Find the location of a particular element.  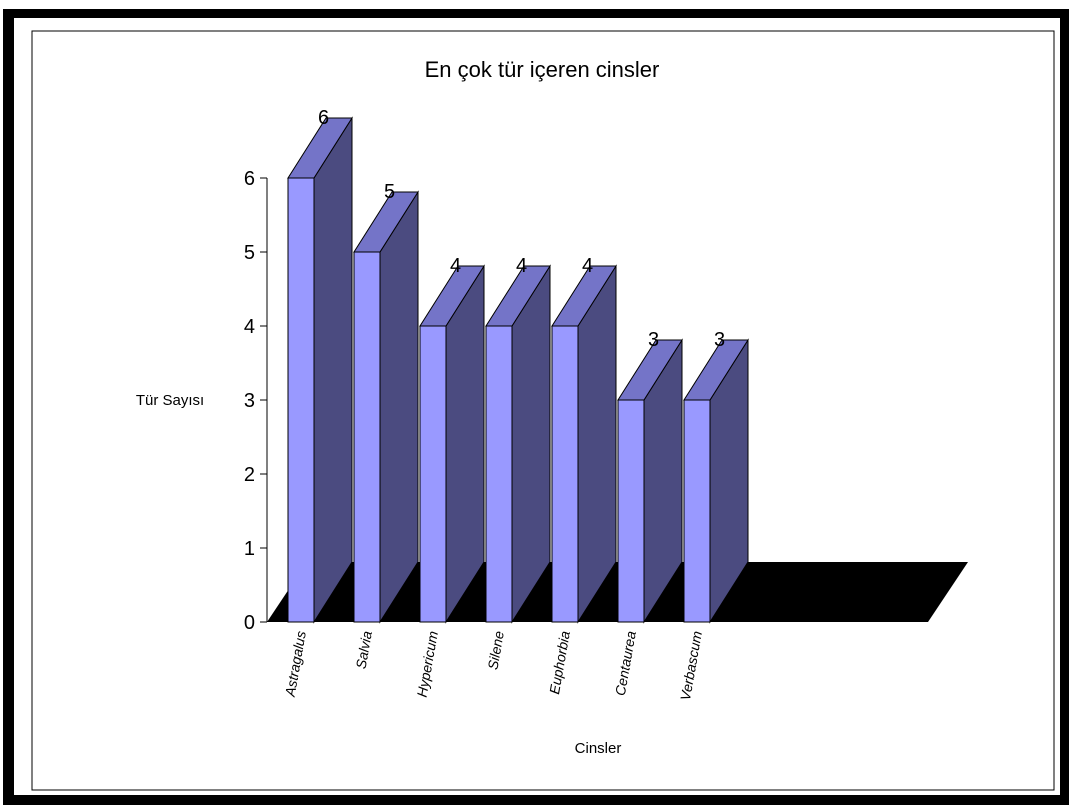

y-tick-label: 4 is located at coordinates (249, 327).